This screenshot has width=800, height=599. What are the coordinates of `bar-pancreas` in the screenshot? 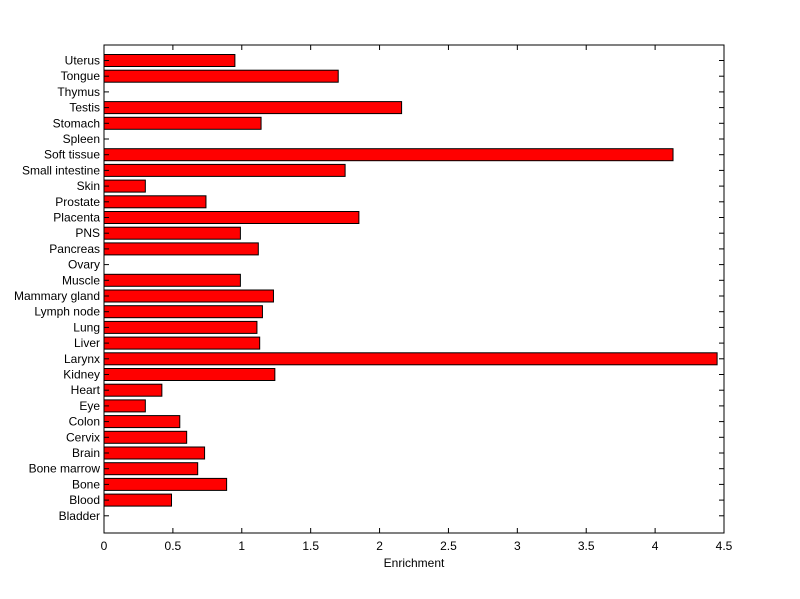 It's located at (181, 249).